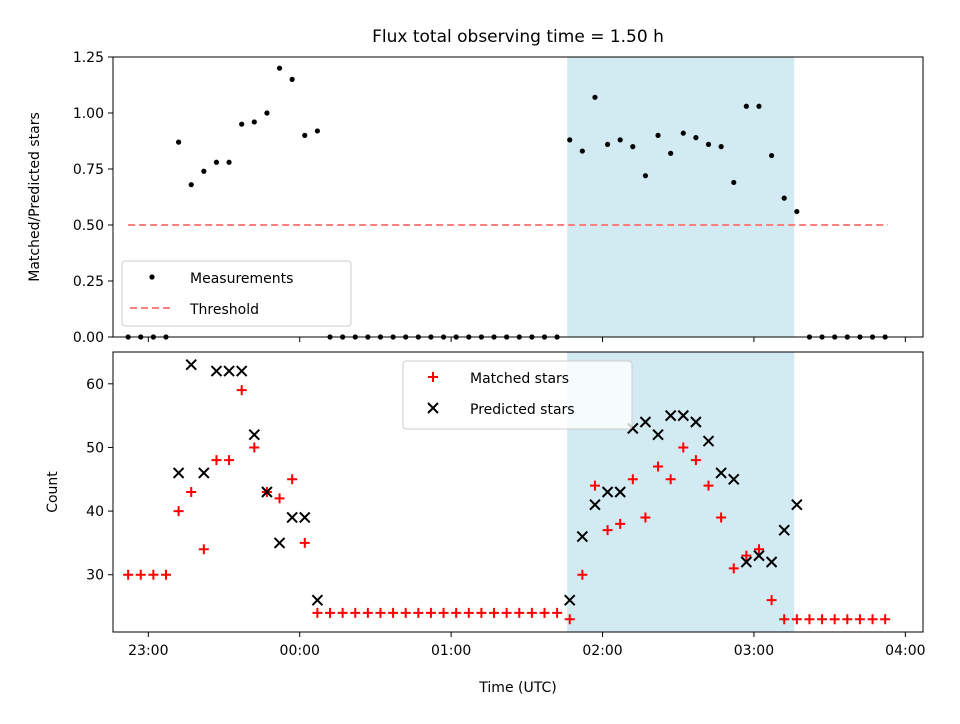 The image size is (960, 724). What do you see at coordinates (88, 114) in the screenshot?
I see `y-tick-label: 1.00` at bounding box center [88, 114].